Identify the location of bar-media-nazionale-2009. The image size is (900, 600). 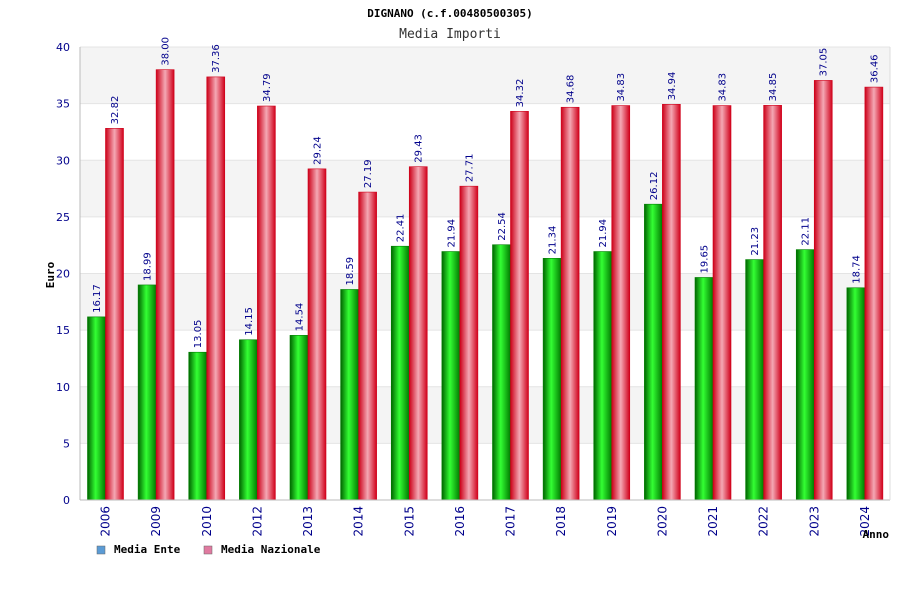
(165, 285).